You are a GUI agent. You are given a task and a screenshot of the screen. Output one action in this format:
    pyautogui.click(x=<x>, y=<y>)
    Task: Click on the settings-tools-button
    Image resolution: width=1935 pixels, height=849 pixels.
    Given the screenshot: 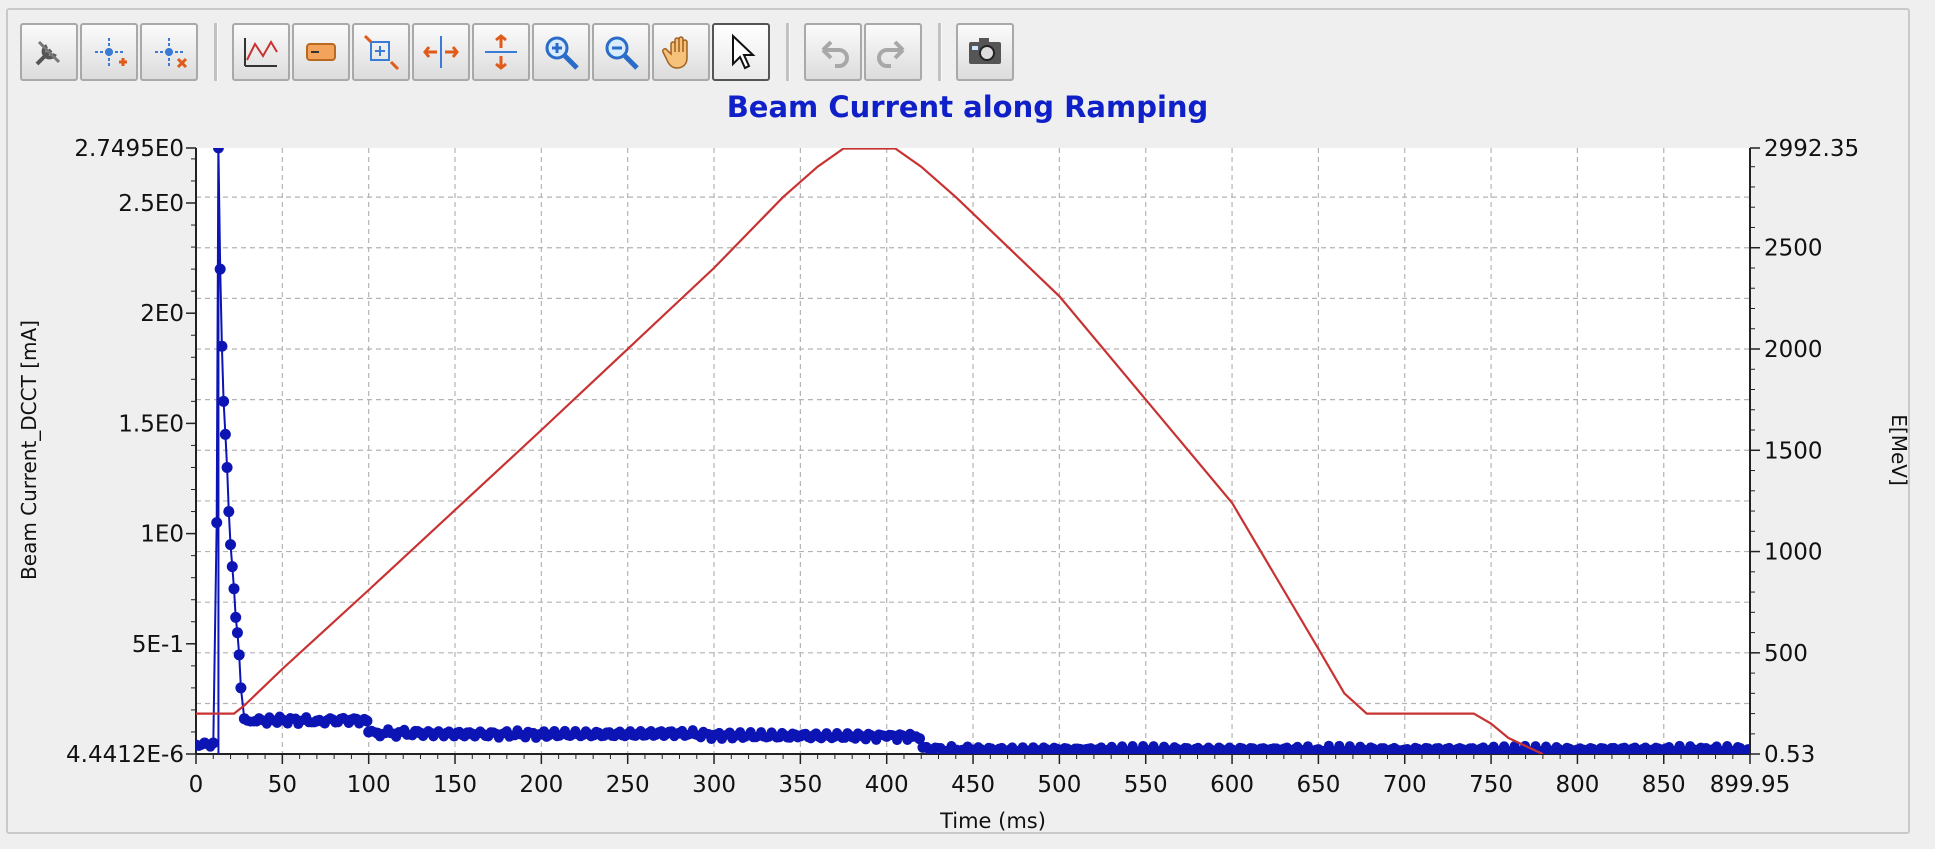 What is the action you would take?
    pyautogui.click(x=49, y=52)
    